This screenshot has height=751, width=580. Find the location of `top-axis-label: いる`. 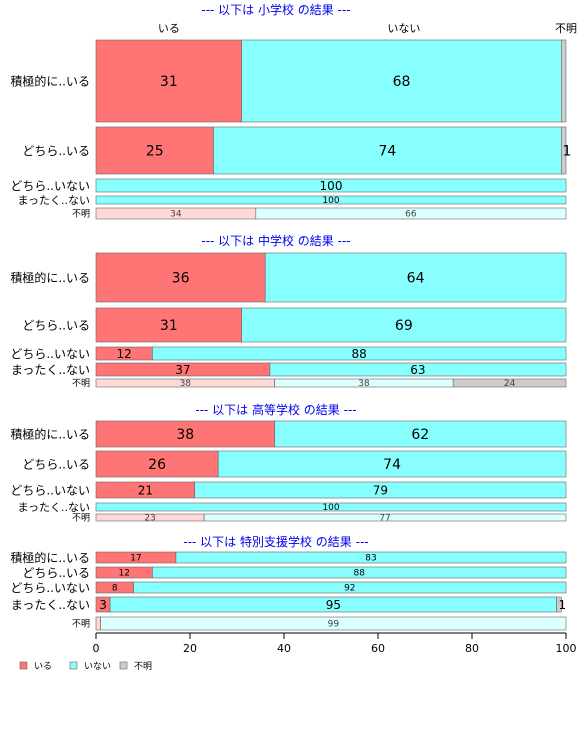

top-axis-label: いる is located at coordinates (169, 28).